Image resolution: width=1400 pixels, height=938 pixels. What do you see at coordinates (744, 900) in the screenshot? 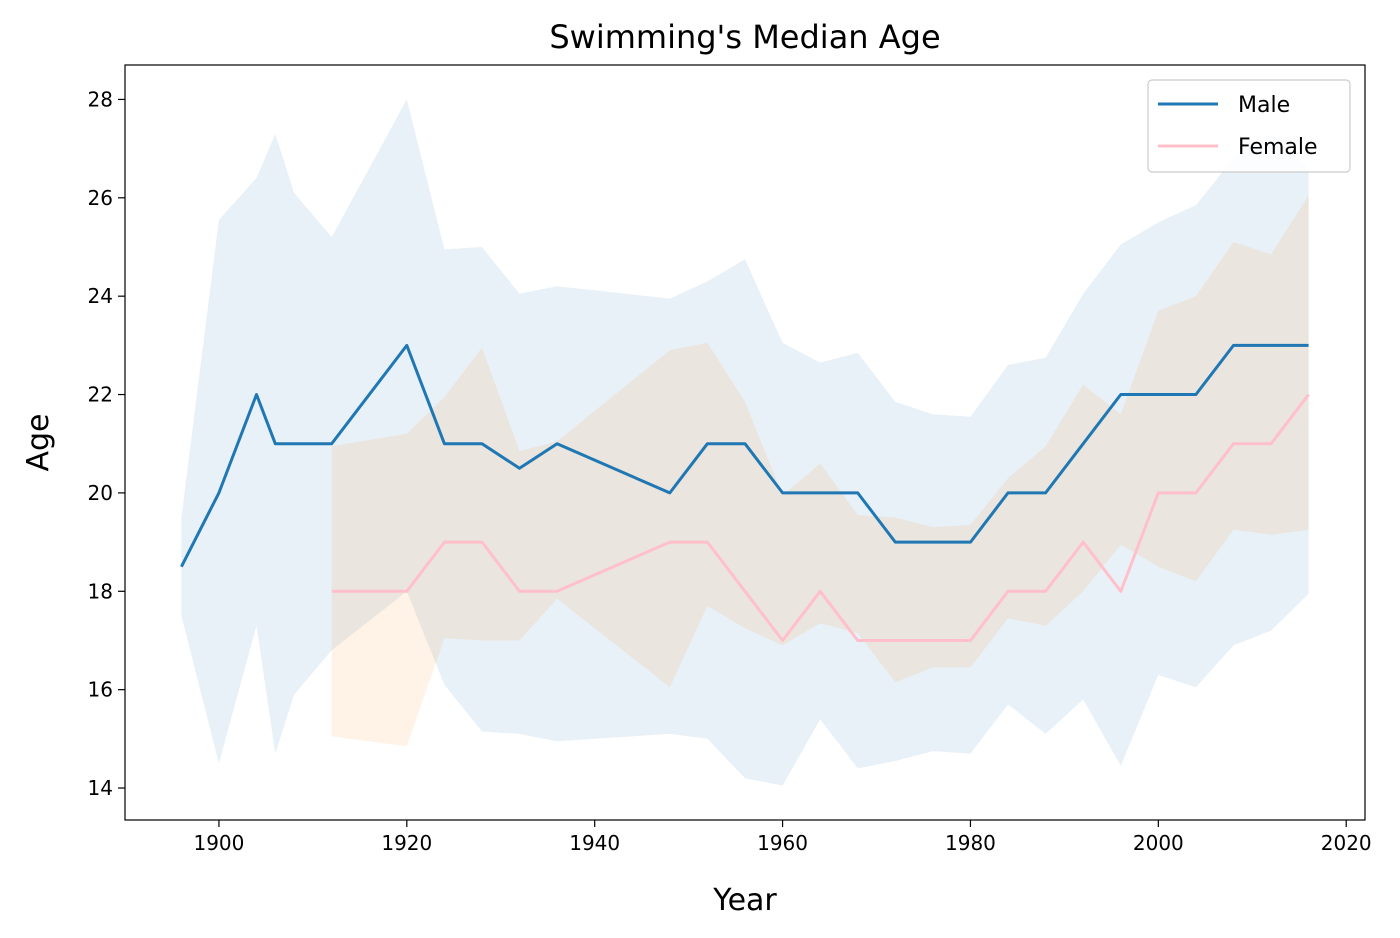
I see `x-axis-label: Year` at bounding box center [744, 900].